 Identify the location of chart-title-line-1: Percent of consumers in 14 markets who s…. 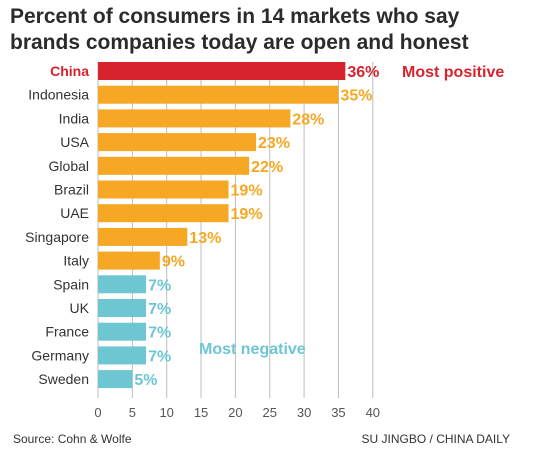
(235, 16).